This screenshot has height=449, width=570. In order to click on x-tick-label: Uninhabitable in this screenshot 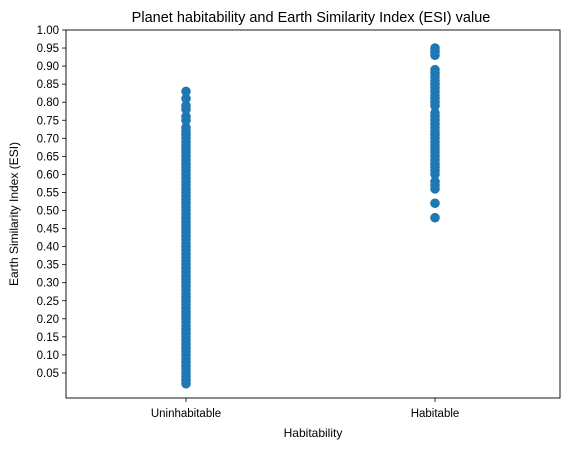, I will do `click(186, 414)`.